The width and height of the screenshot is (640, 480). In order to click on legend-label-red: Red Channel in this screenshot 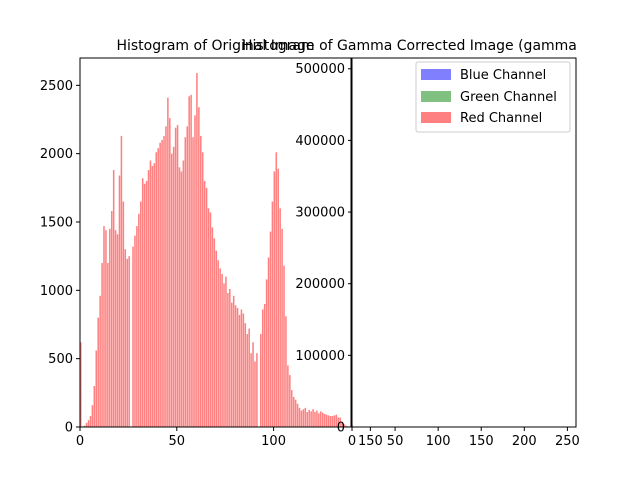, I will do `click(501, 118)`.